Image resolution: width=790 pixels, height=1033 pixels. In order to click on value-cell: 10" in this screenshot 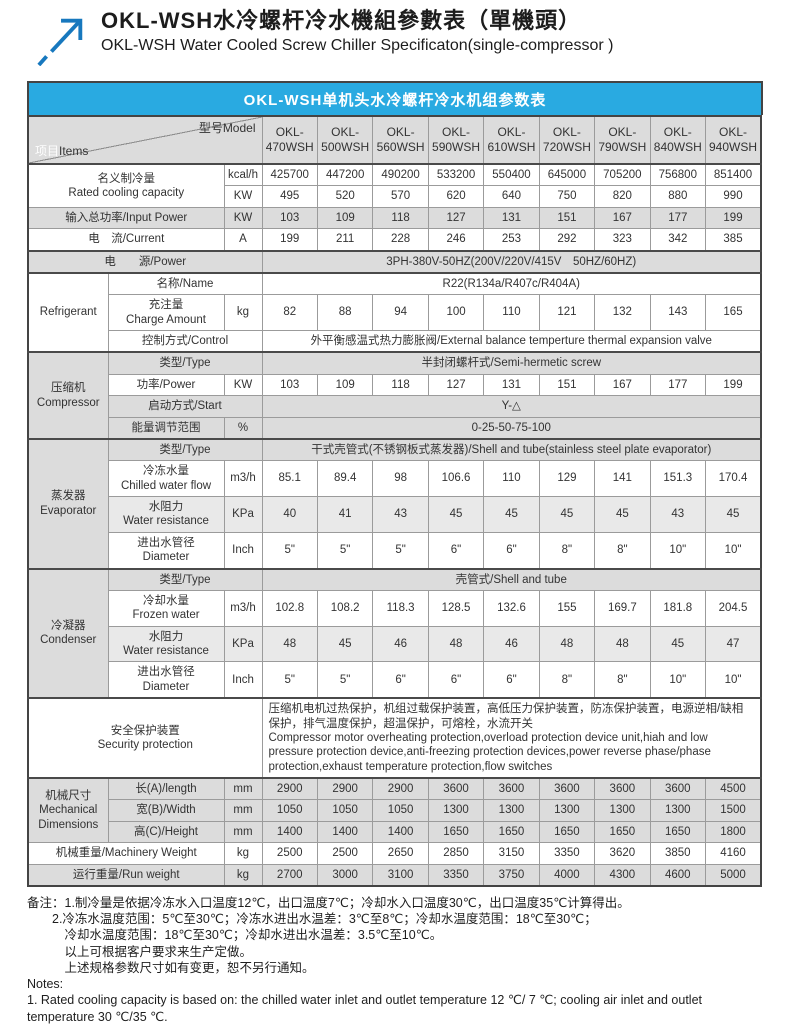, I will do `click(678, 550)`.